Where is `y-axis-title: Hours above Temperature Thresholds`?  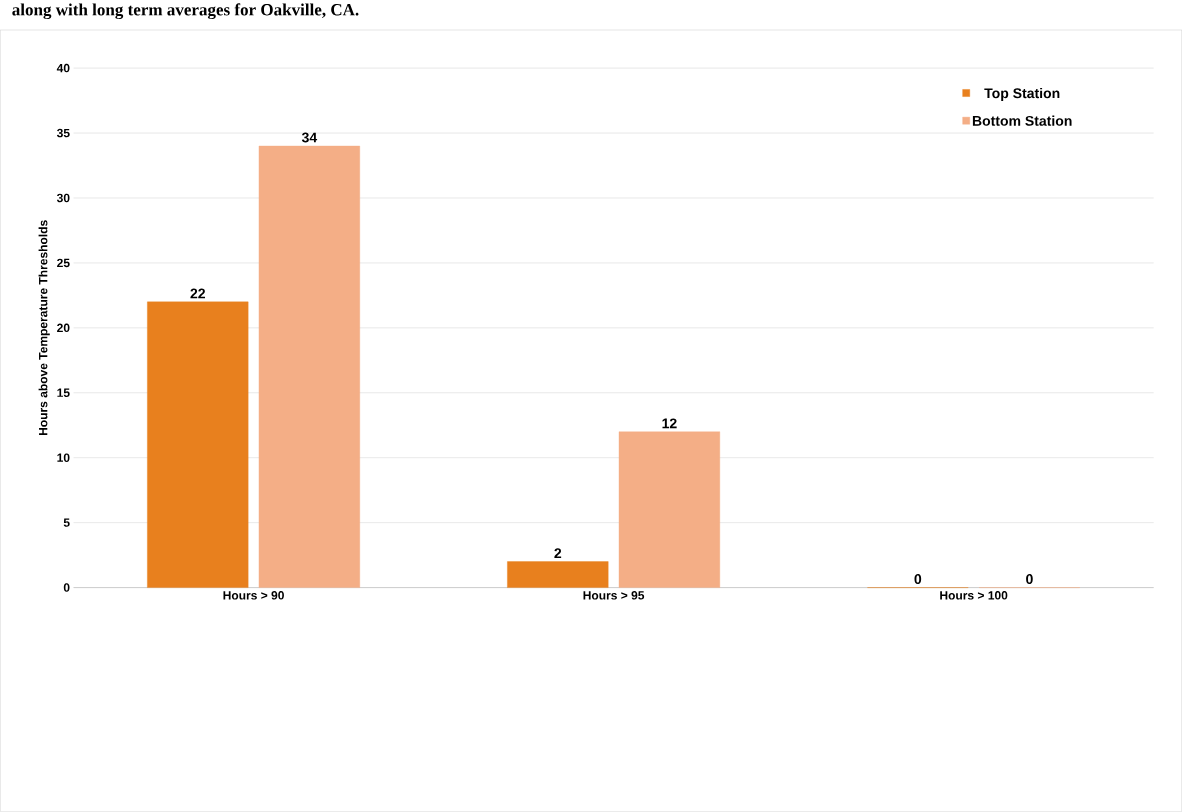 y-axis-title: Hours above Temperature Thresholds is located at coordinates (44, 328).